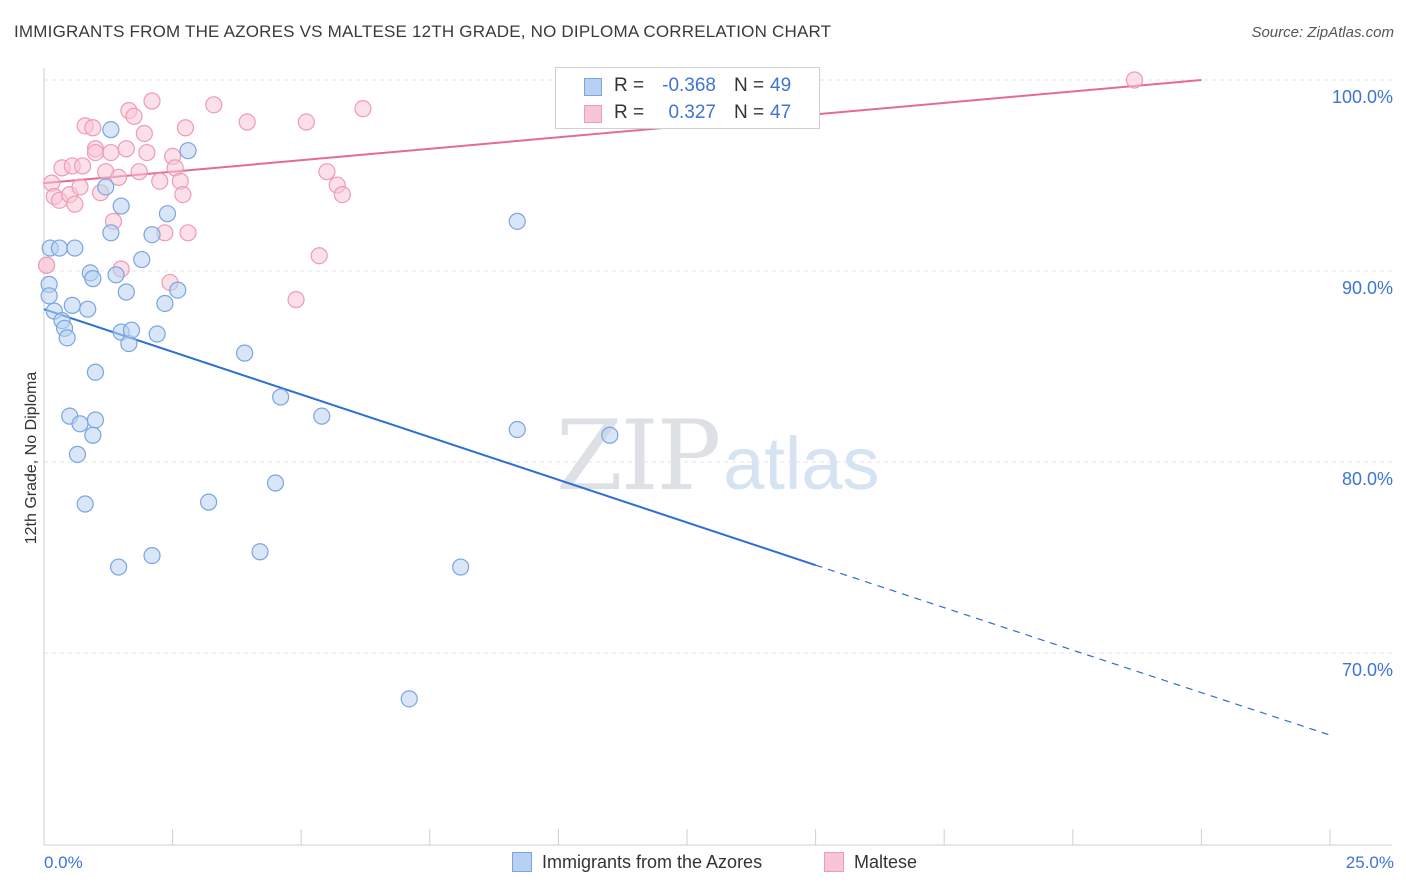 This screenshot has width=1406, height=892. What do you see at coordinates (1367, 479) in the screenshot?
I see `y-tick-label: 80.0%` at bounding box center [1367, 479].